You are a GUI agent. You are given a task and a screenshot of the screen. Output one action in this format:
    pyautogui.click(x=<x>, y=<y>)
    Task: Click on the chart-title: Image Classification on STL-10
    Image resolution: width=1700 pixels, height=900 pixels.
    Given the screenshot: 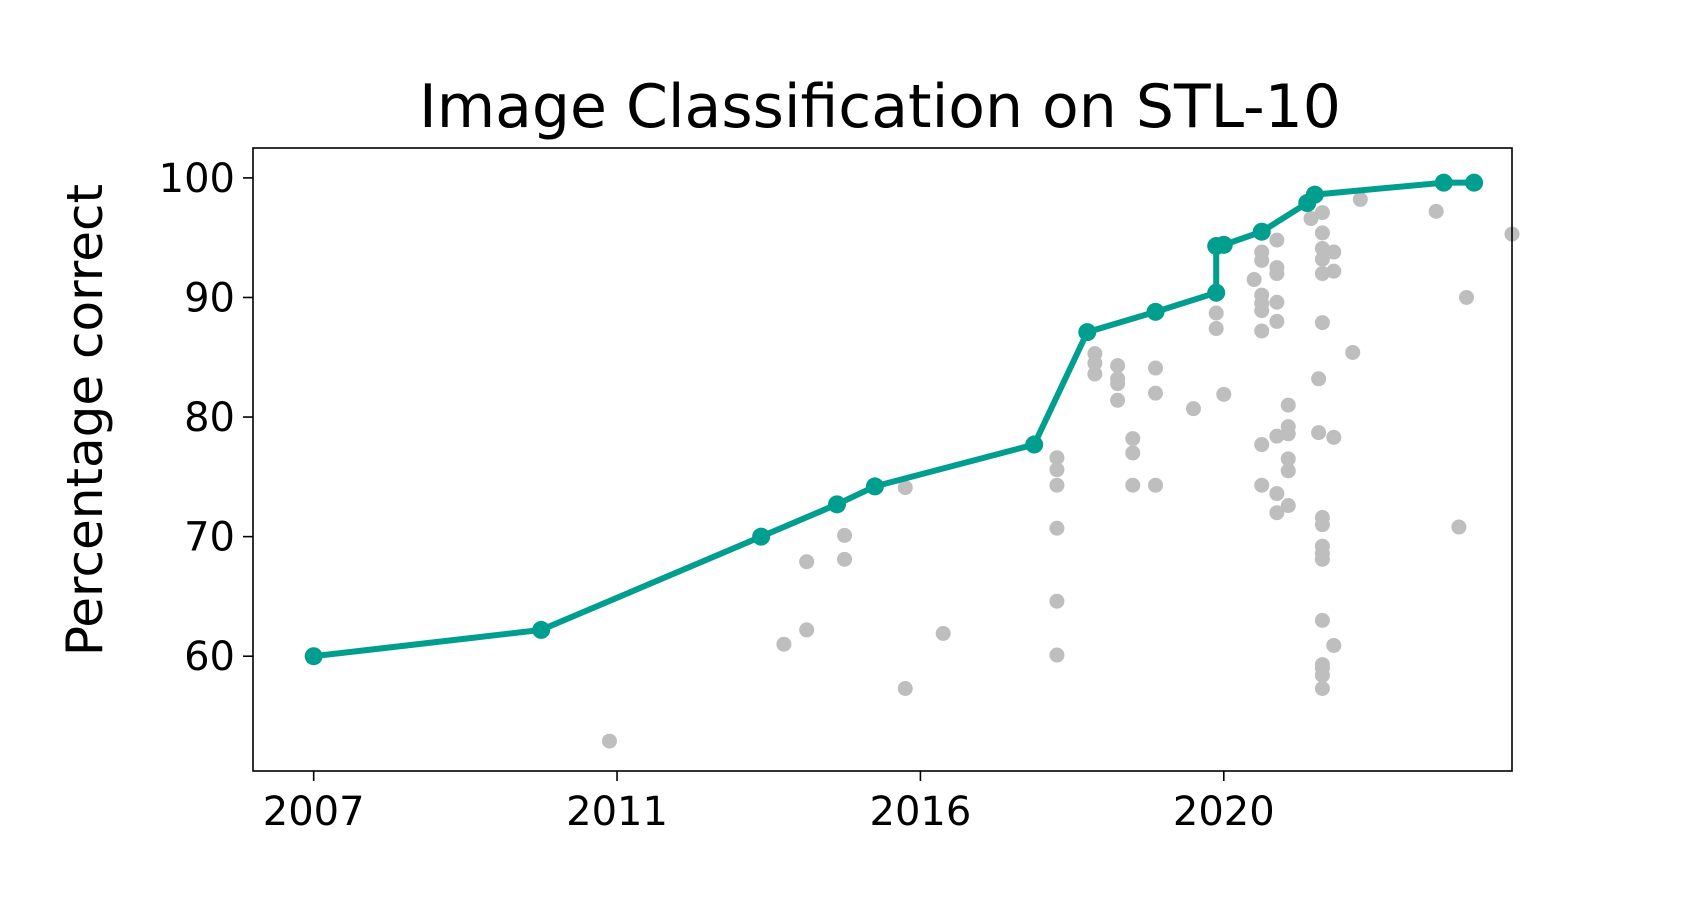 What is the action you would take?
    pyautogui.click(x=880, y=107)
    